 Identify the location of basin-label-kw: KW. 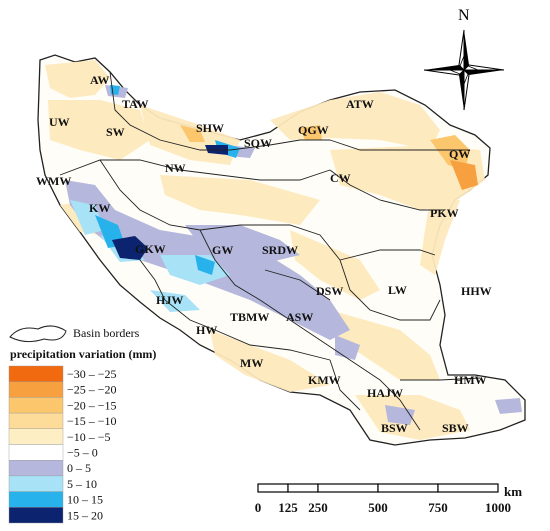
(99, 208).